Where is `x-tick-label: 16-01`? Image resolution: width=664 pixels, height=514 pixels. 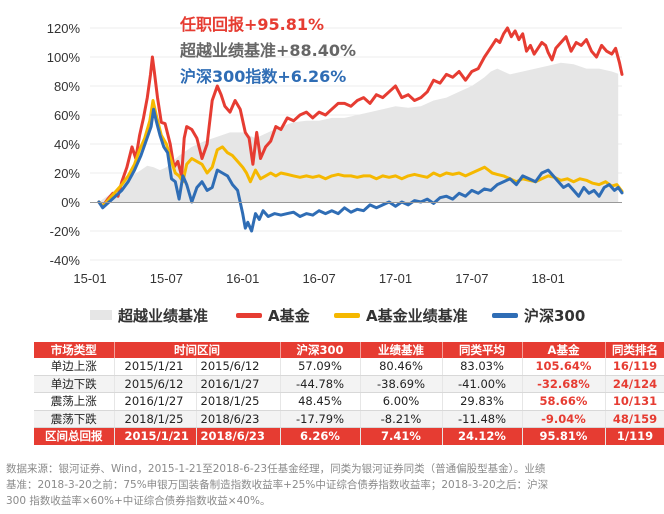
x-tick-label: 16-01 is located at coordinates (242, 278).